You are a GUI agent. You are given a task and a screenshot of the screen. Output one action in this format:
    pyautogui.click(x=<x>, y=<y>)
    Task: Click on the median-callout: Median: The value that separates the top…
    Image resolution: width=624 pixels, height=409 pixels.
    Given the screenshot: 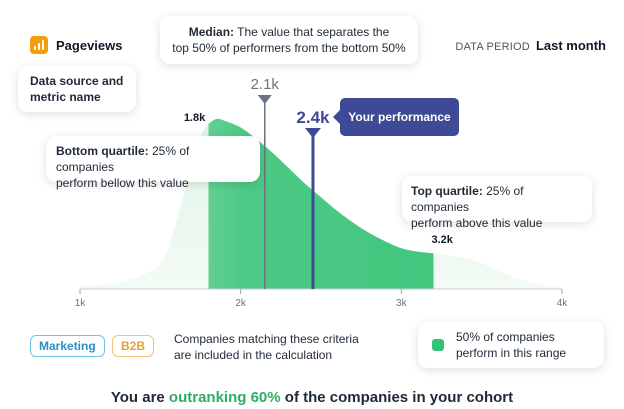 What is the action you would take?
    pyautogui.click(x=289, y=40)
    